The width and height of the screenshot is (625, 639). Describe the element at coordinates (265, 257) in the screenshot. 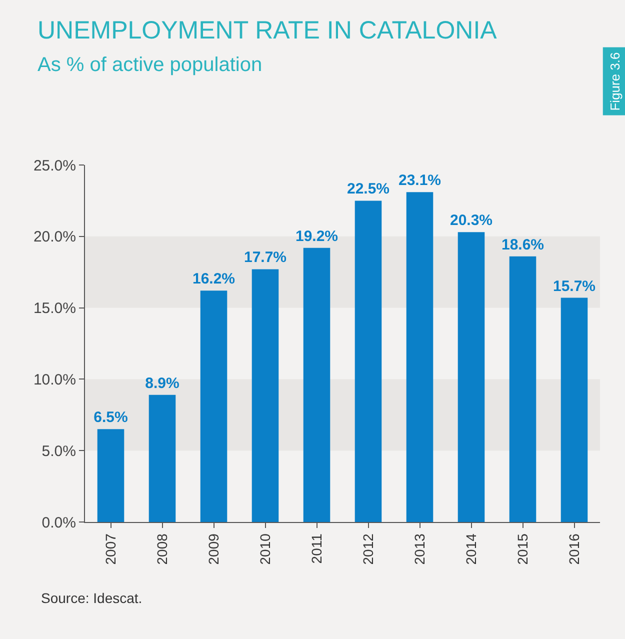

I see `data-label: 17.7%` at that location.